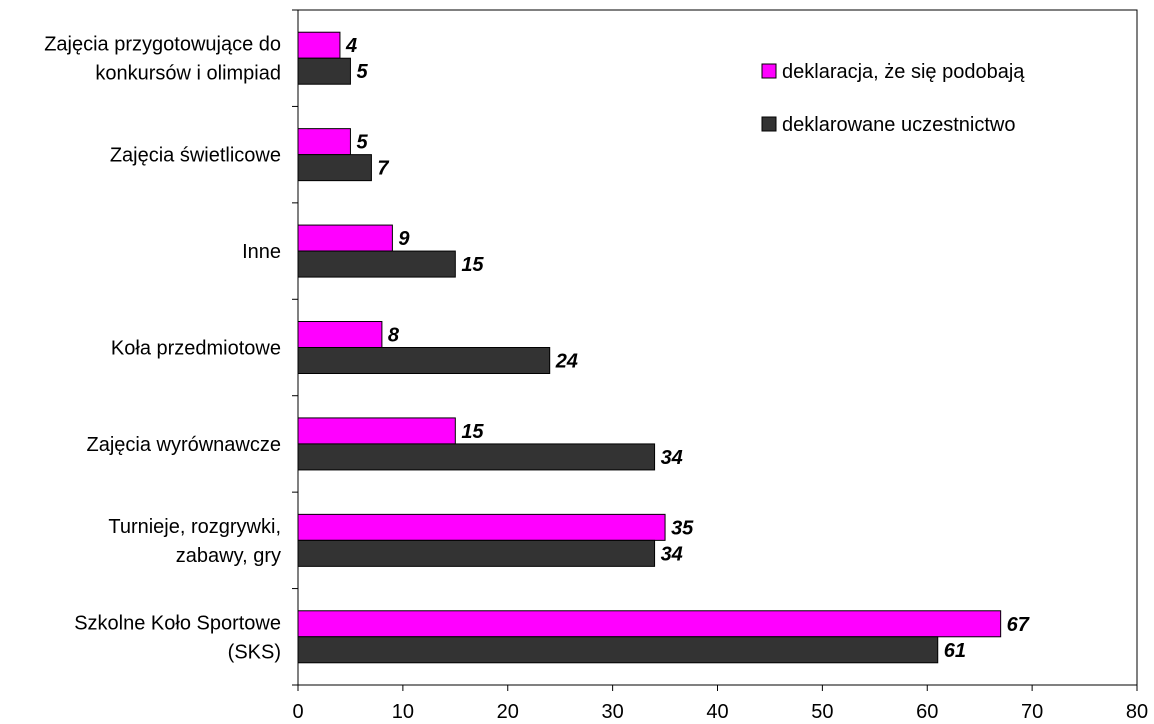 The image size is (1154, 724). I want to click on data-label-s1-c6: 61, so click(955, 651).